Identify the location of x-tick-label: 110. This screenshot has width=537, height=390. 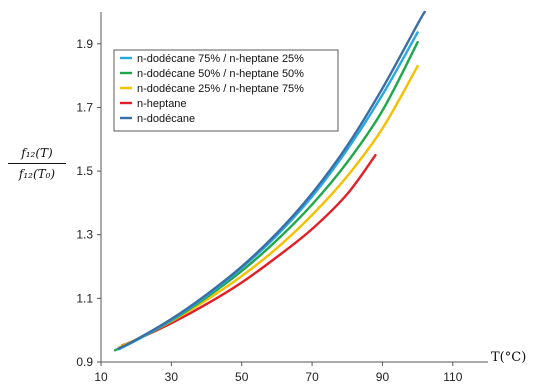
(452, 377).